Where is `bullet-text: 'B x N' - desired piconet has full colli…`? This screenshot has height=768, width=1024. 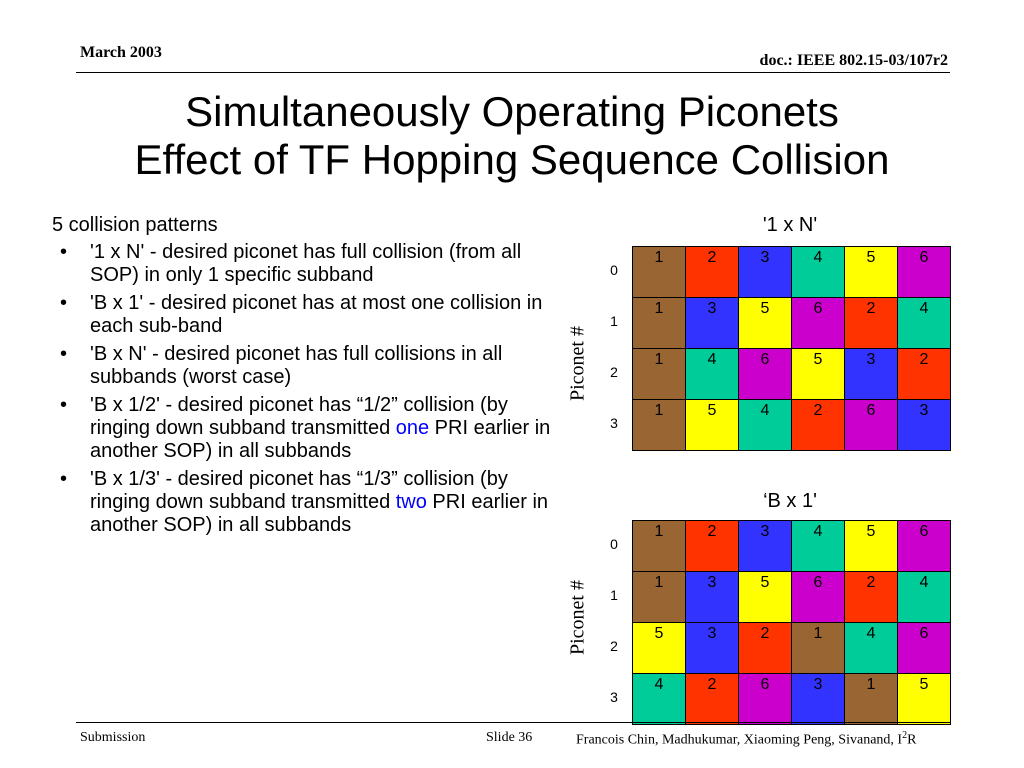
bullet-text: 'B x N' - desired piconet has full colli… is located at coordinates (296, 365).